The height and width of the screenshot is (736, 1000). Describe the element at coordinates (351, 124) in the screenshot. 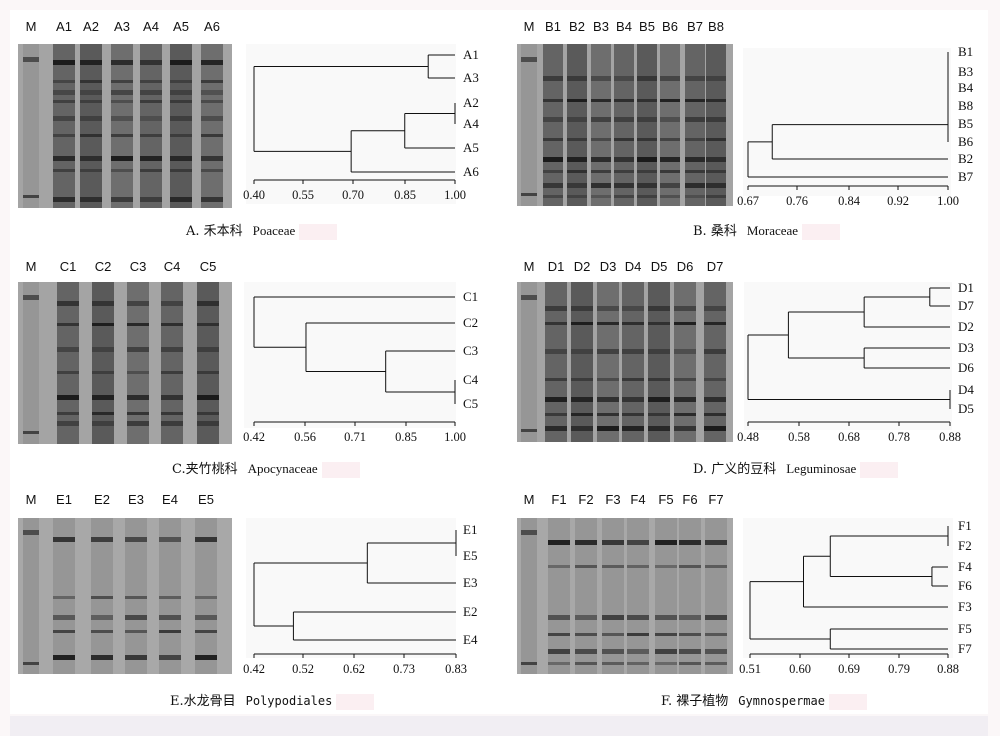

I see `dendrogram-a` at that location.